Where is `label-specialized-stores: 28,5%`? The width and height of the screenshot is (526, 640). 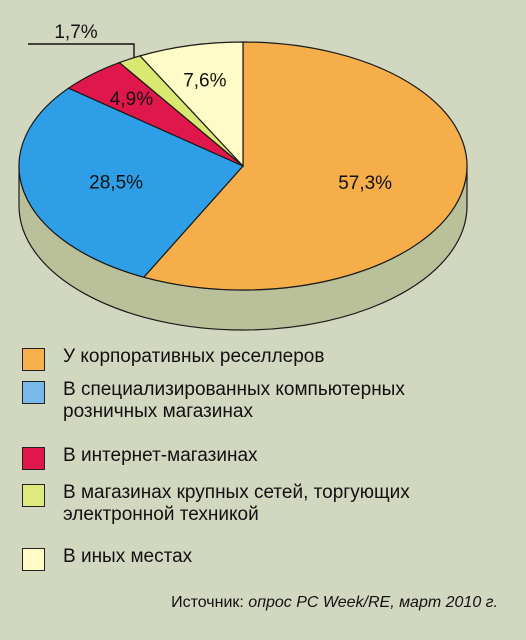
label-specialized-stores: 28,5% is located at coordinates (116, 182).